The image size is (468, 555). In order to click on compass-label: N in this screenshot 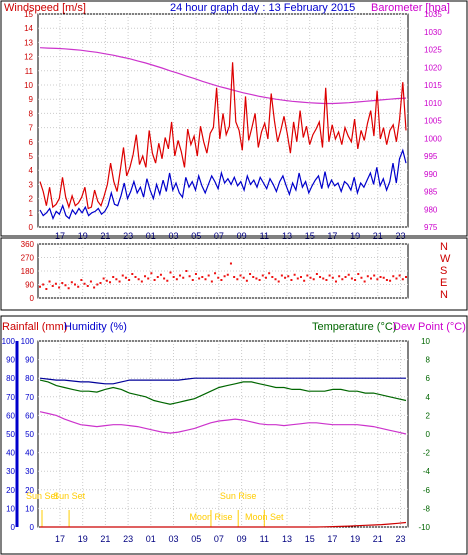, I will do `click(444, 295)`.